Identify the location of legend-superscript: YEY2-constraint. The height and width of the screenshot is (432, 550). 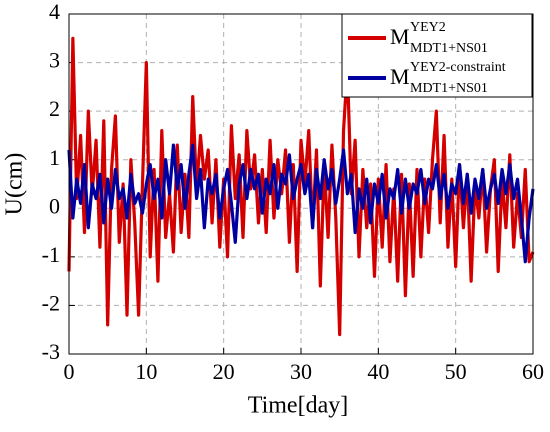
(458, 67).